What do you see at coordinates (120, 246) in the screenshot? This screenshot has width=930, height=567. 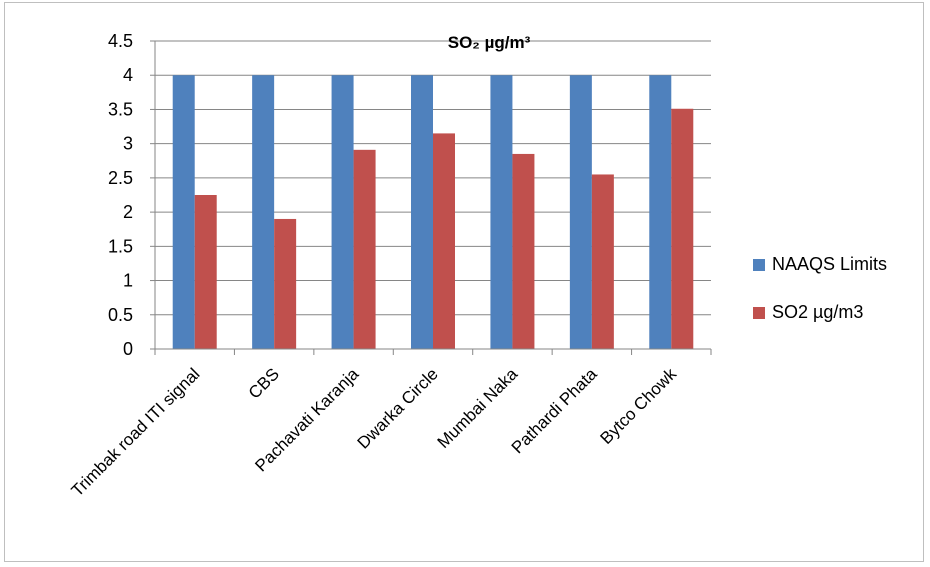 I see `y-tick-label: 1.5` at bounding box center [120, 246].